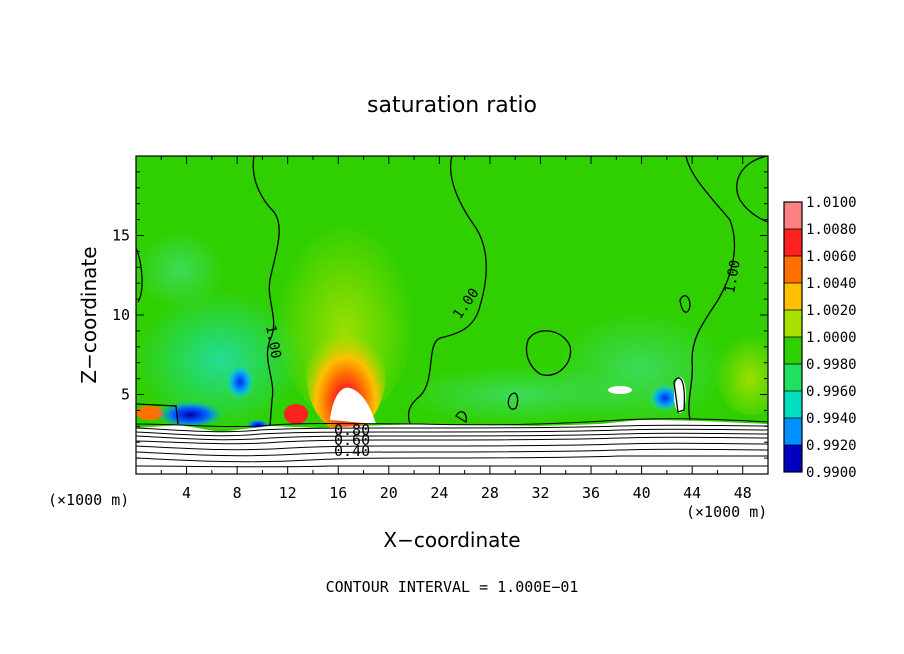 The image size is (904, 654). What do you see at coordinates (220, 360) in the screenshot?
I see `cyan-region-left` at bounding box center [220, 360].